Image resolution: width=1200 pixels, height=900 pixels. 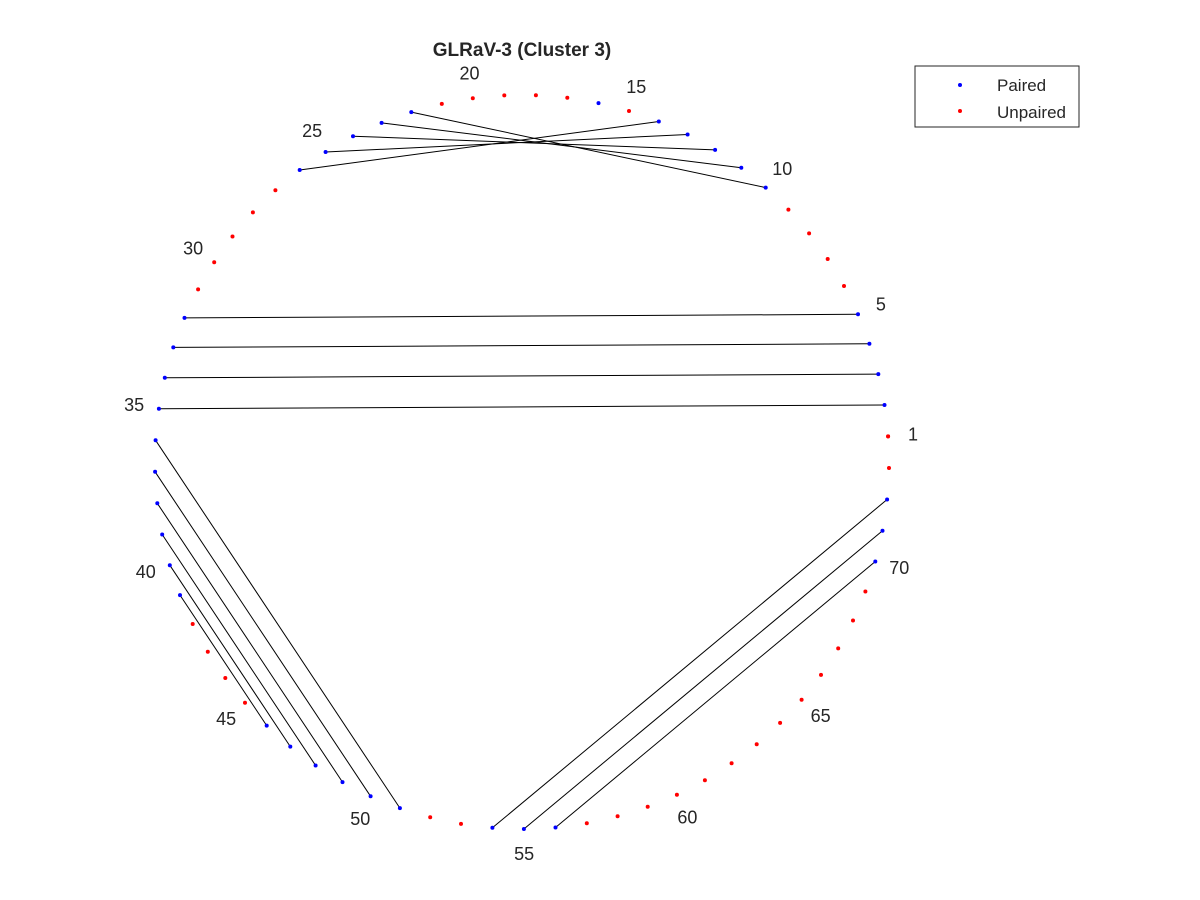 I want to click on chart-title: GLRaV-3 (Cluster 3), so click(x=522, y=50).